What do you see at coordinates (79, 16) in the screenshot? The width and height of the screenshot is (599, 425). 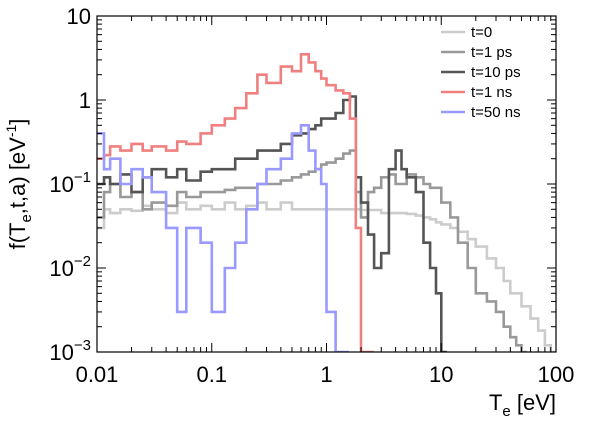 I see `y-tick-label: 10` at bounding box center [79, 16].